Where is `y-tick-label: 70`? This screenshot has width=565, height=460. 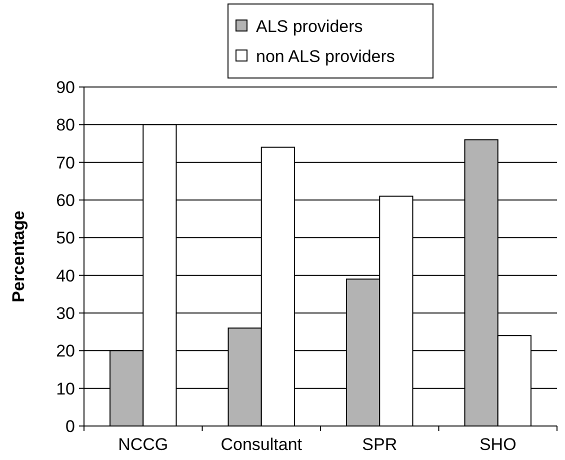
y-tick-label: 70 is located at coordinates (65, 162).